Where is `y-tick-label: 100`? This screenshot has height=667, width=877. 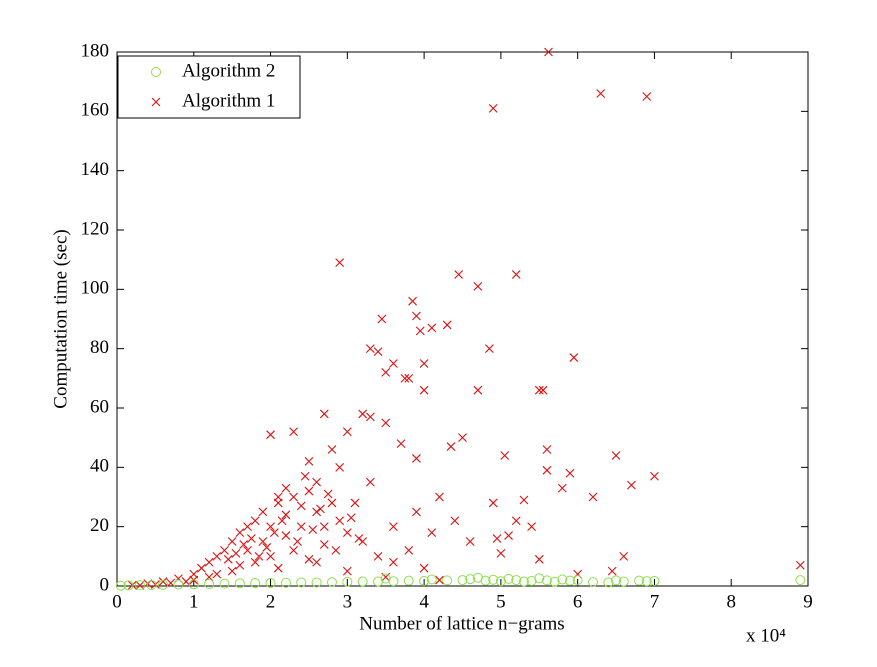 y-tick-label: 100 is located at coordinates (95, 288).